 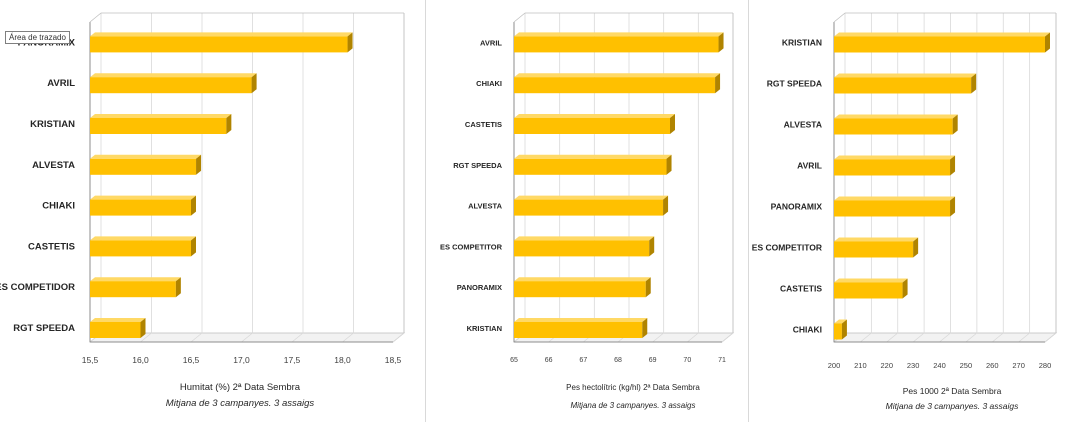 What do you see at coordinates (939, 365) in the screenshot?
I see `x-tick-label: 240` at bounding box center [939, 365].